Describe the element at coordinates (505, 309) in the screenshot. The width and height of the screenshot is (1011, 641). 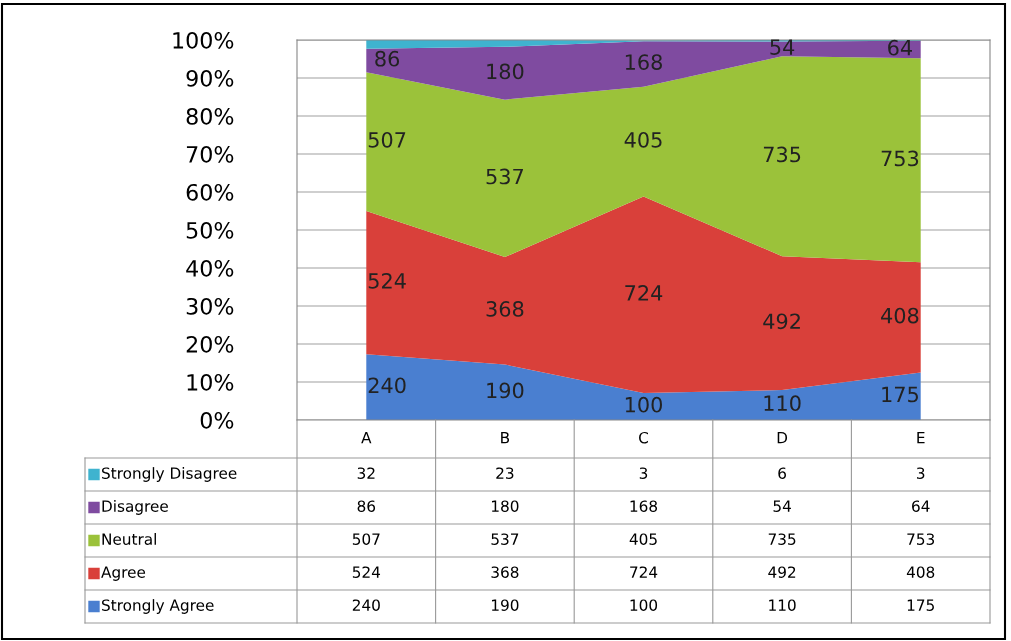
I see `annotation: 368` at that location.